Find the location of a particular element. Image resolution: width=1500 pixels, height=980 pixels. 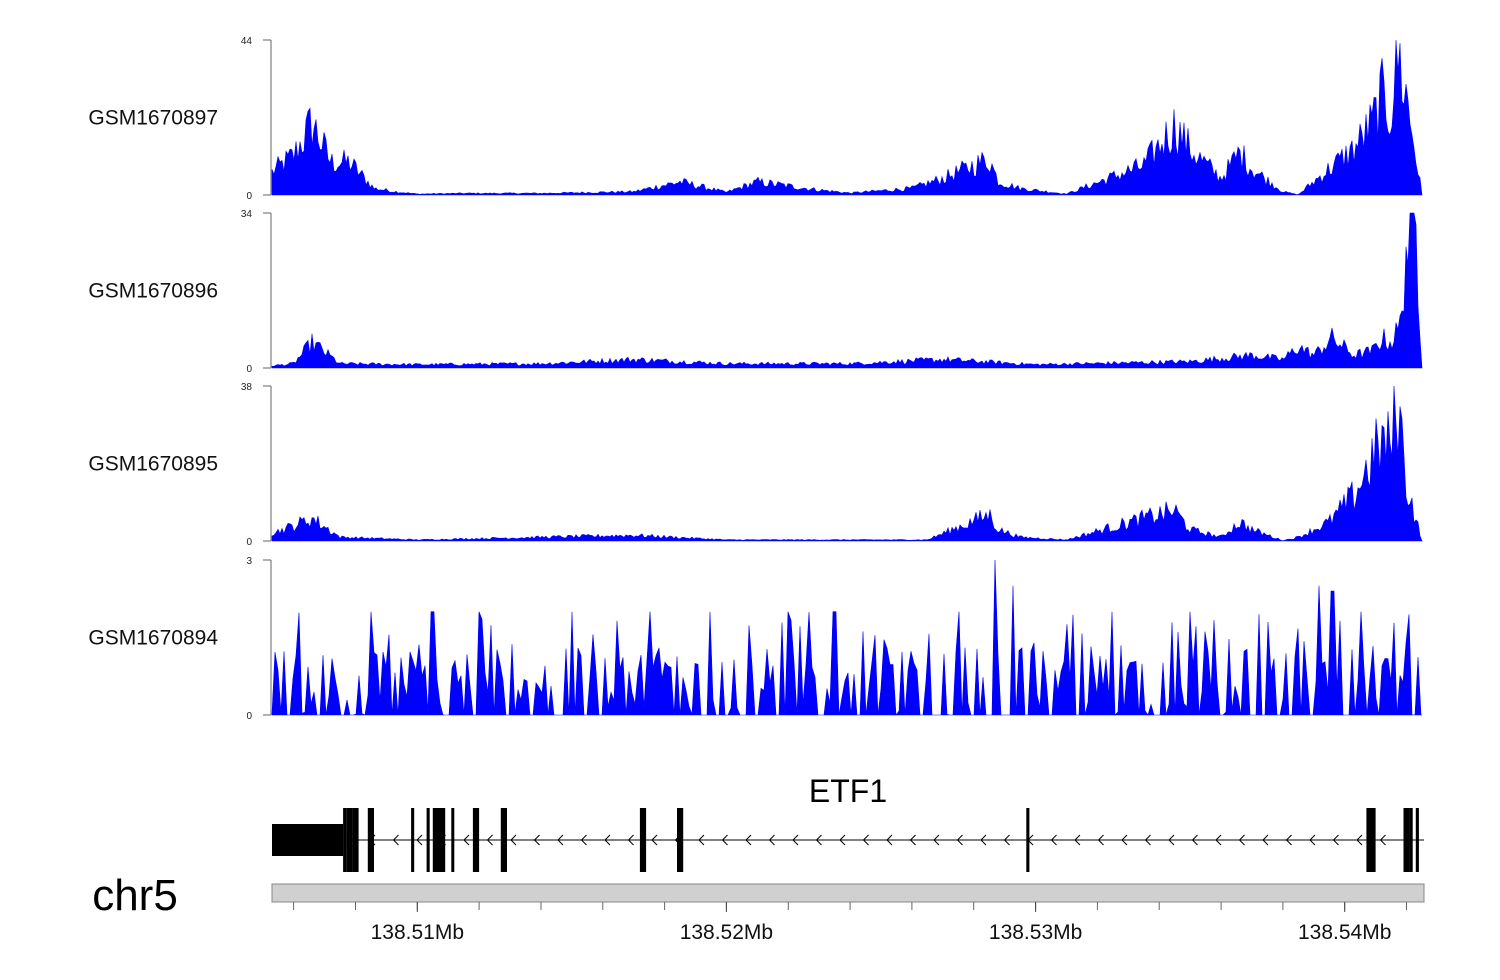

coverage-area-GSM1670894 is located at coordinates (846, 637).